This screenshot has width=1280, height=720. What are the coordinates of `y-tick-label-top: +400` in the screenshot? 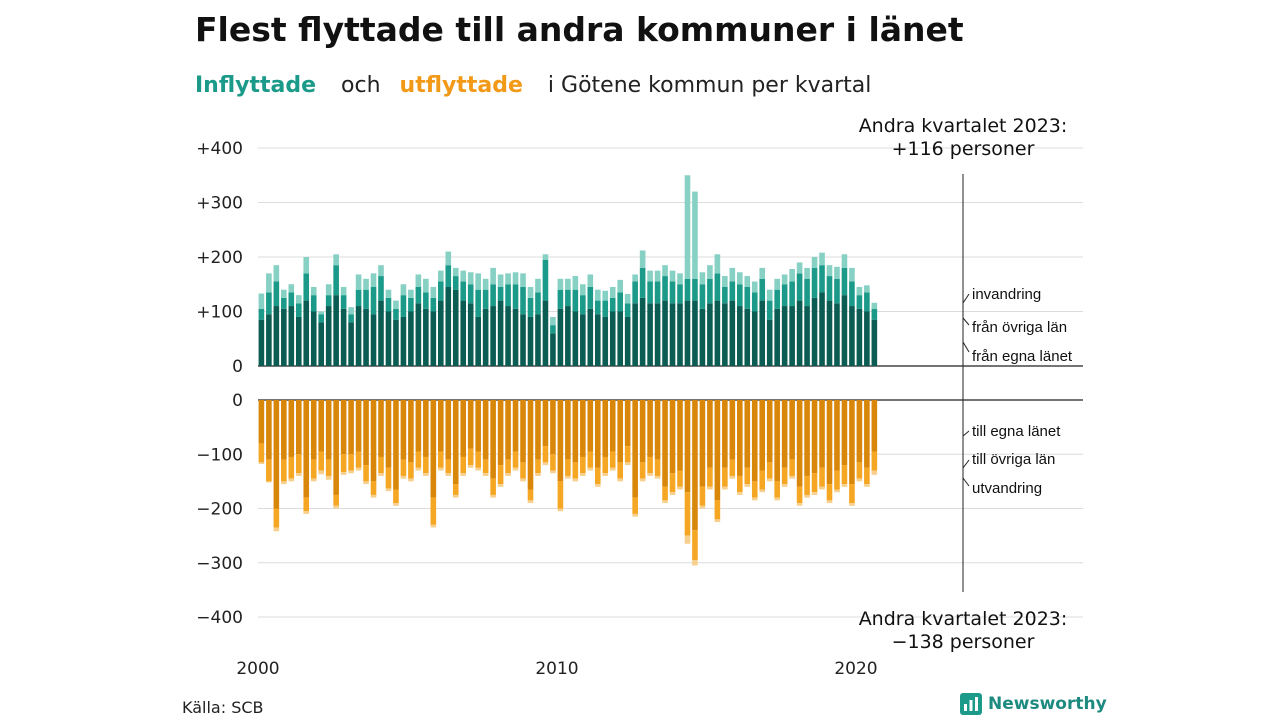 It's located at (219, 149).